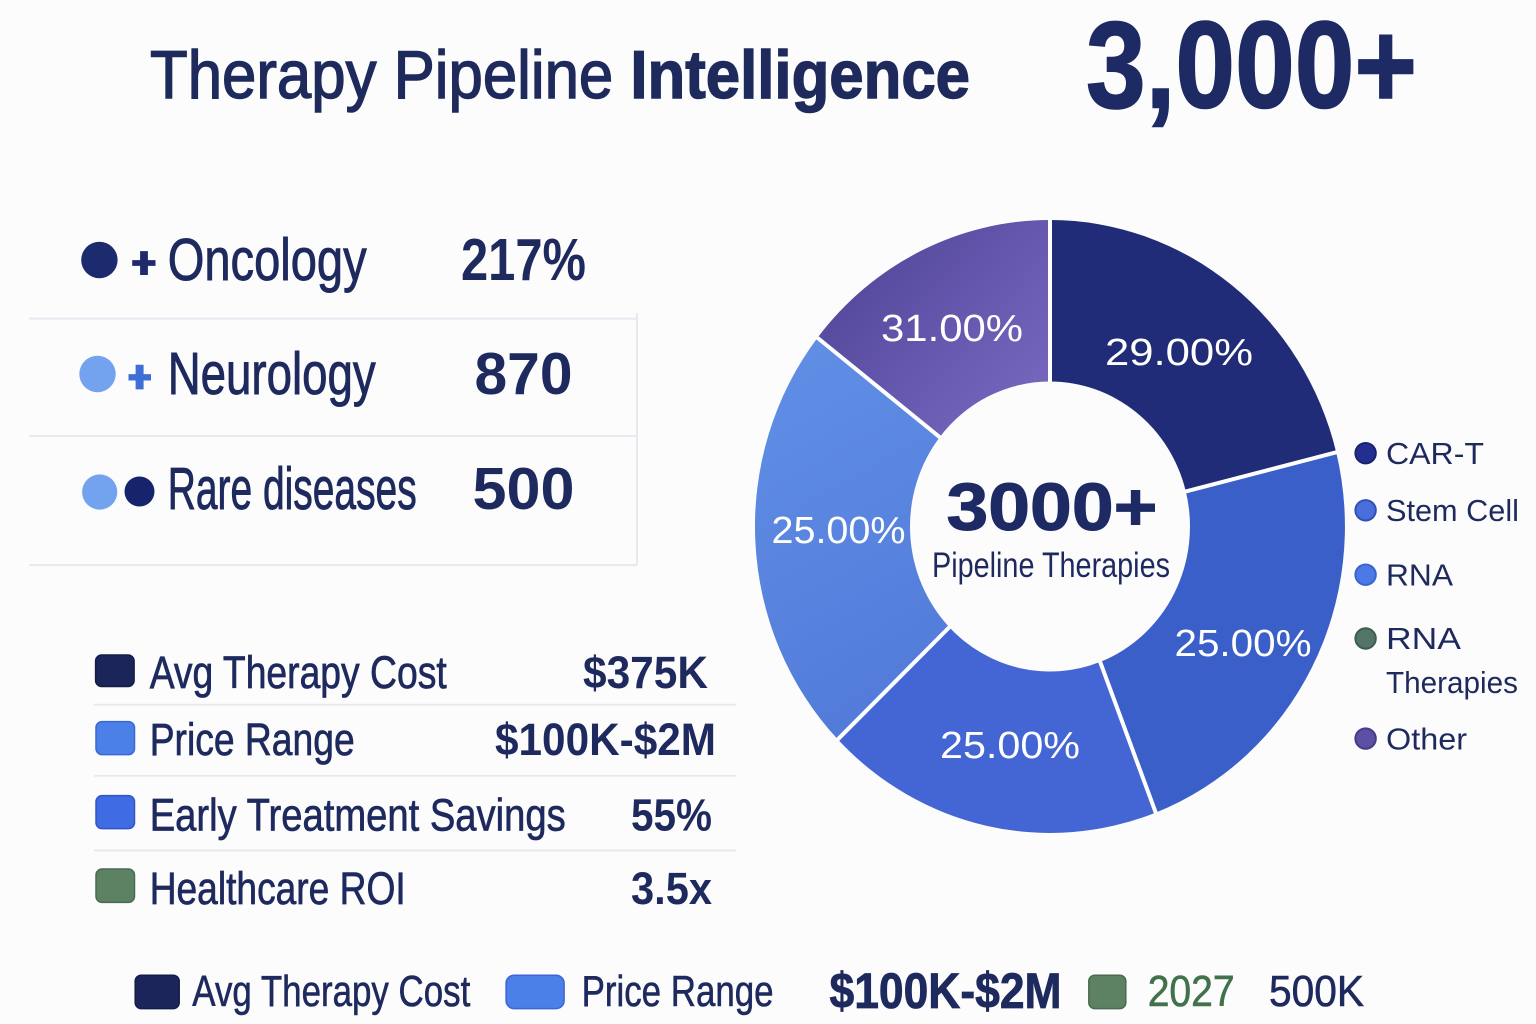 Image resolution: width=1536 pixels, height=1024 pixels. I want to click on svg-text: 31.00%, so click(952, 329).